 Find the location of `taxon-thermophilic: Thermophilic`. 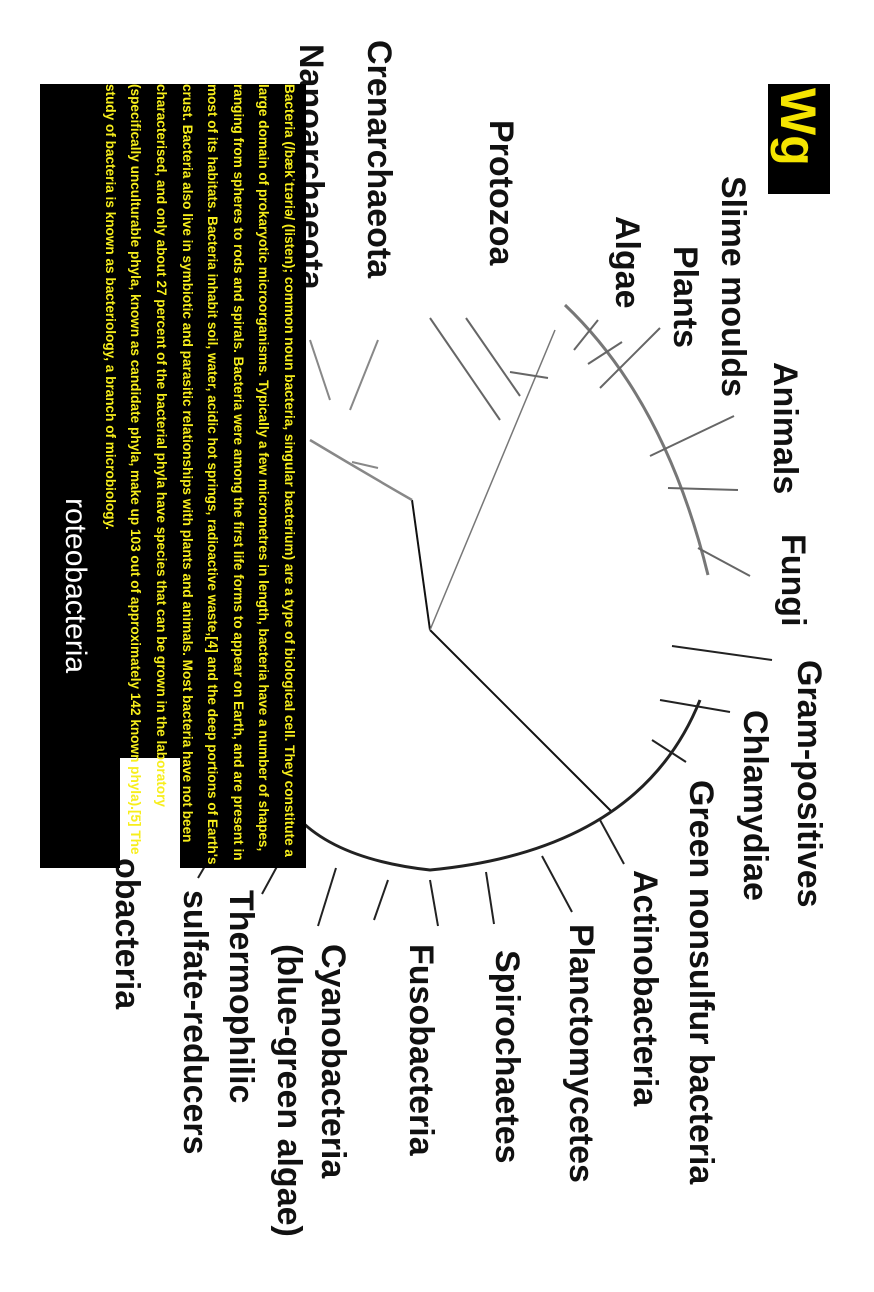

taxon-thermophilic: Thermophilic is located at coordinates (241, 997).